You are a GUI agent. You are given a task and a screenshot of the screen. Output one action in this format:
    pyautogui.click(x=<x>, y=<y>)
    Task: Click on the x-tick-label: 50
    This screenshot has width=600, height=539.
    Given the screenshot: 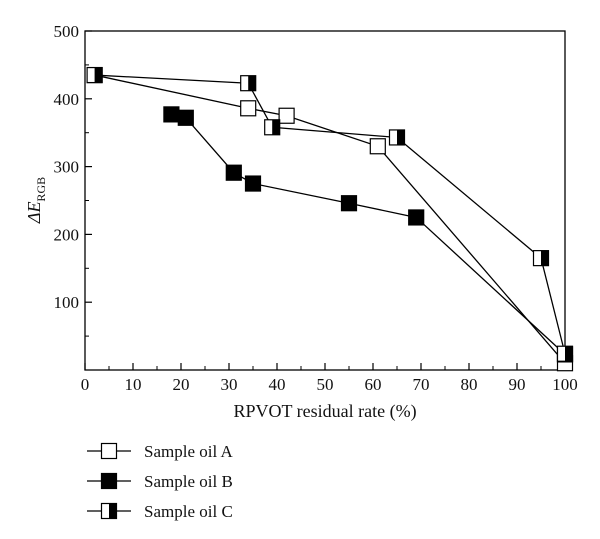 What is the action you would take?
    pyautogui.click(x=325, y=384)
    